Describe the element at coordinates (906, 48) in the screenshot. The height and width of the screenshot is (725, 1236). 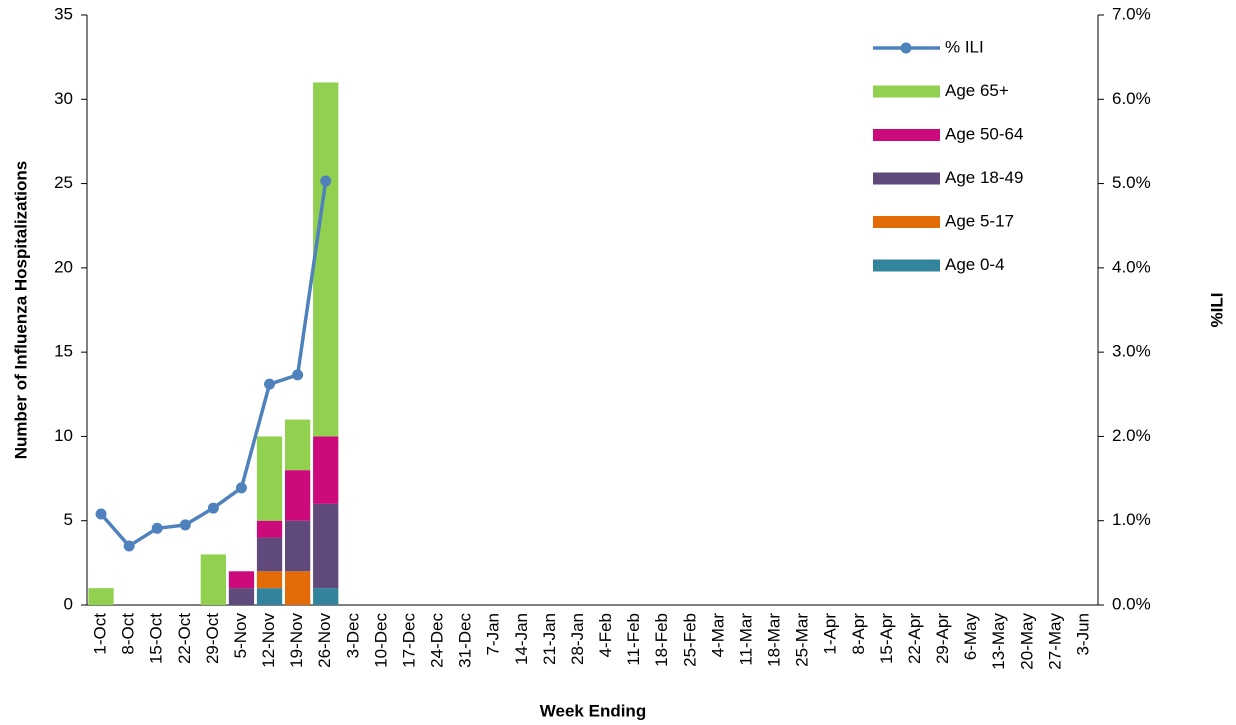
I see `legend-marker` at that location.